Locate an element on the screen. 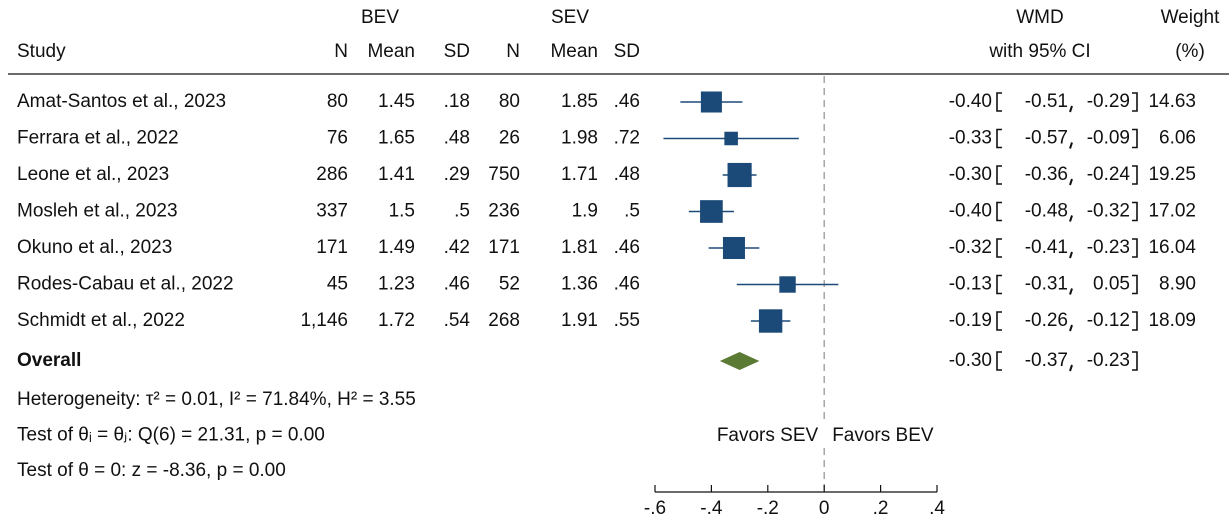 This screenshot has width=1229, height=519. table-cell: 1.91 is located at coordinates (579, 320).